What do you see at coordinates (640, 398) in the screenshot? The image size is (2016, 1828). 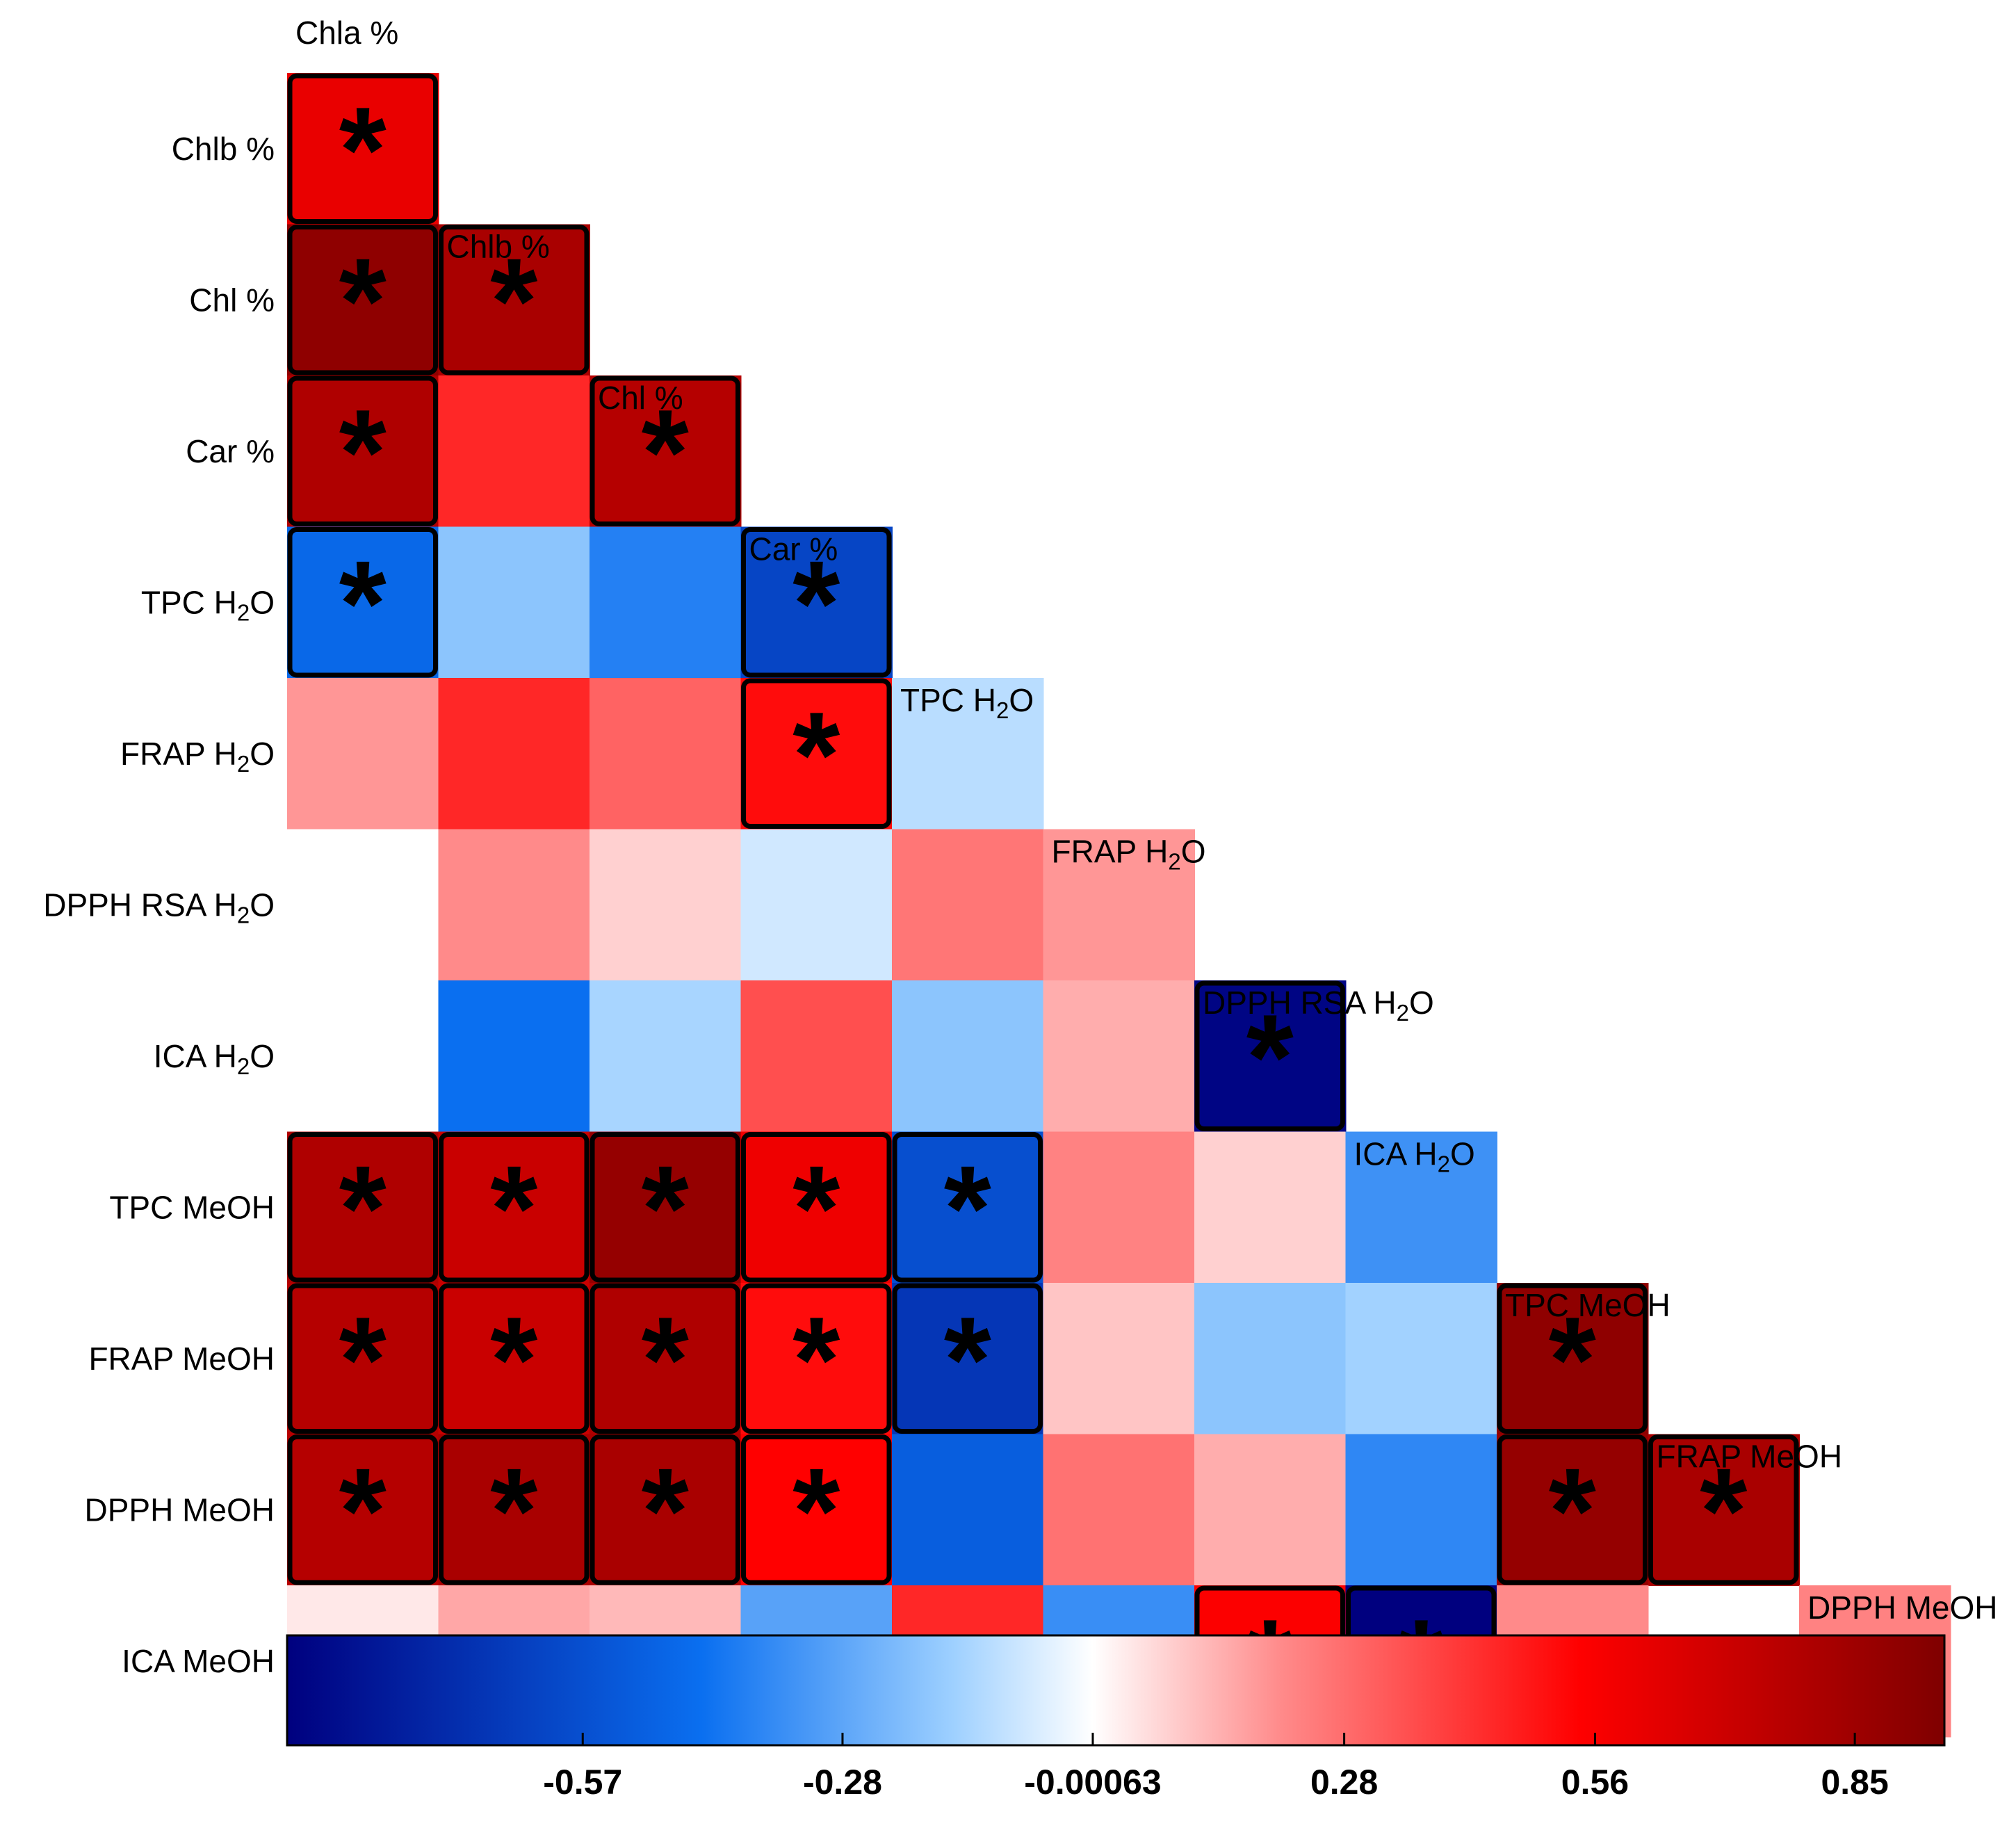 I see `column-label: Chl %` at bounding box center [640, 398].